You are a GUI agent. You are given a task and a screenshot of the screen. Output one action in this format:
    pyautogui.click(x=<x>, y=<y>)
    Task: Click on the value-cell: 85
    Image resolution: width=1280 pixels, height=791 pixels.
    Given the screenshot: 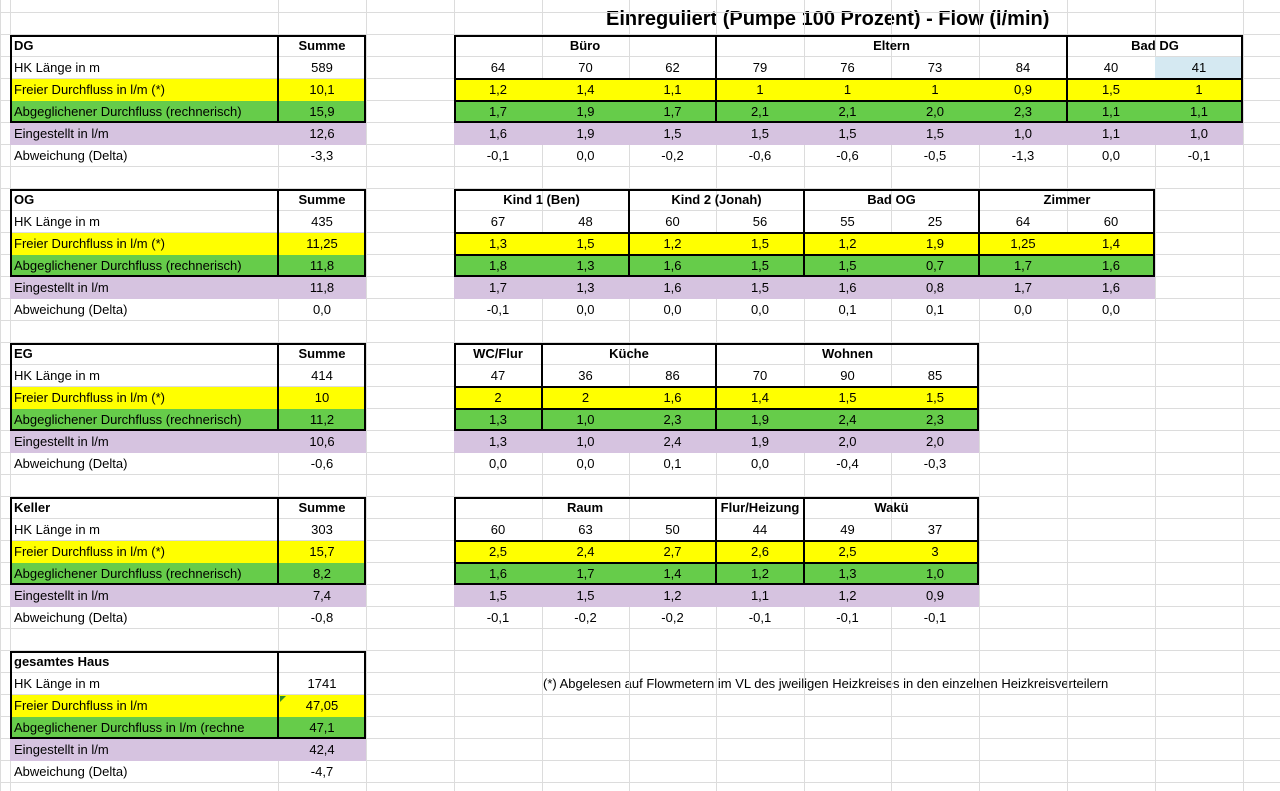 What is the action you would take?
    pyautogui.click(x=935, y=375)
    